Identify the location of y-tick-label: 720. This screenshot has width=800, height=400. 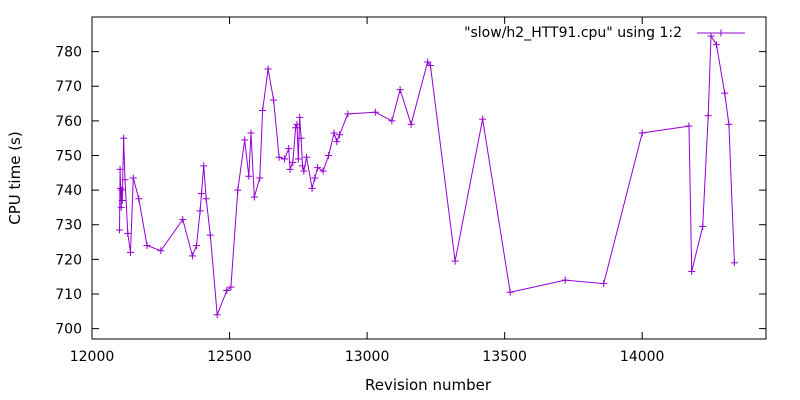
(68, 260).